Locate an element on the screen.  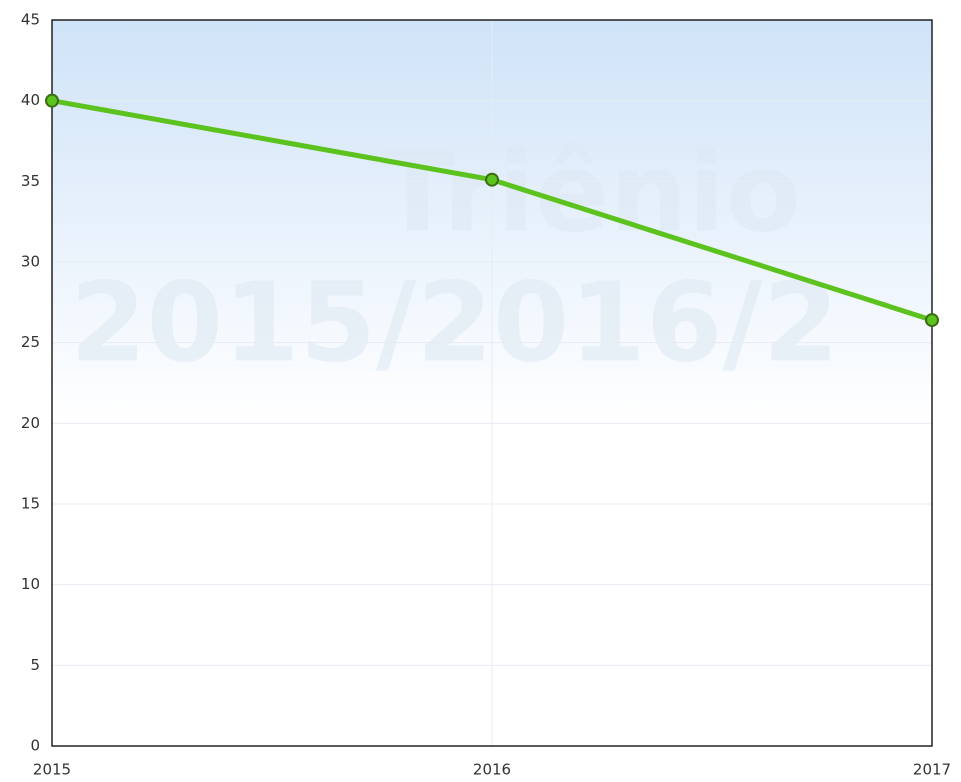
y-tick-label: 5 is located at coordinates (35, 665).